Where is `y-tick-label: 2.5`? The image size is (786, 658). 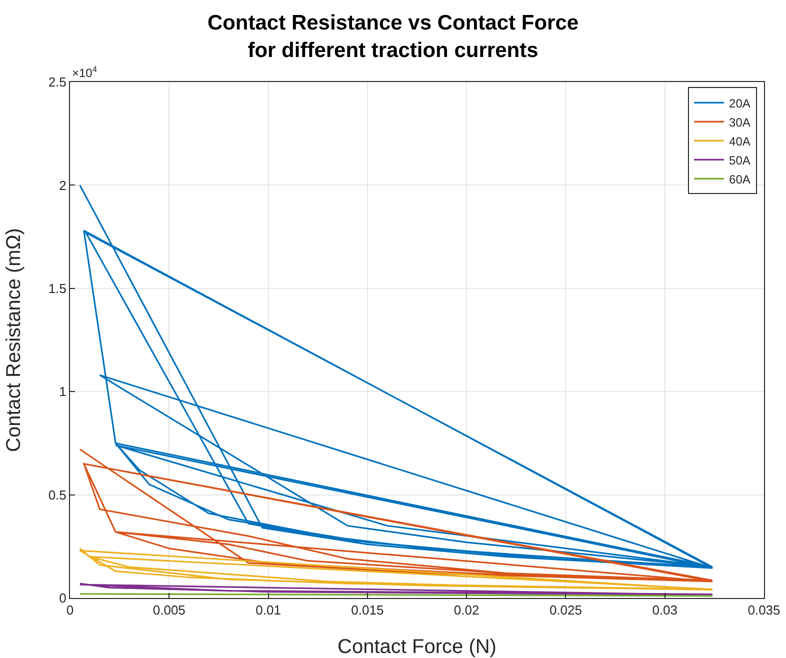
y-tick-label: 2.5 is located at coordinates (57, 82).